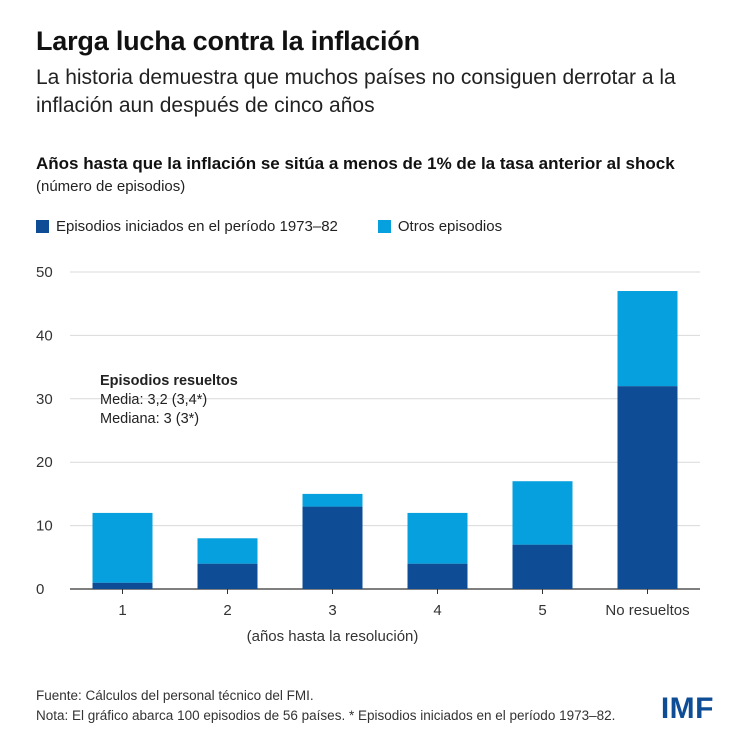 The image size is (750, 750). I want to click on page-title: Larga lucha contra la inflación, so click(228, 41).